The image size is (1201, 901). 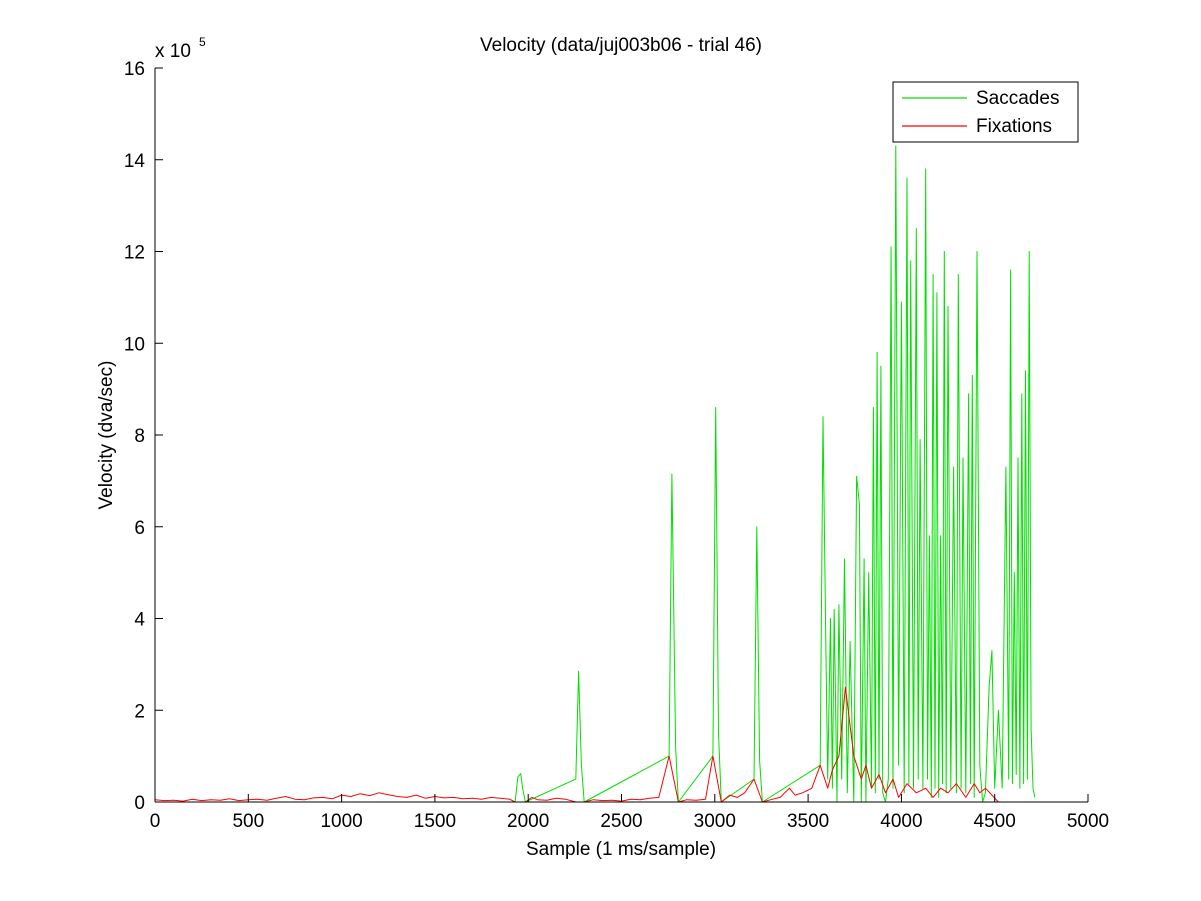 I want to click on chart-title: Velocity (data/juj003b06 - trial 46), so click(x=621, y=45).